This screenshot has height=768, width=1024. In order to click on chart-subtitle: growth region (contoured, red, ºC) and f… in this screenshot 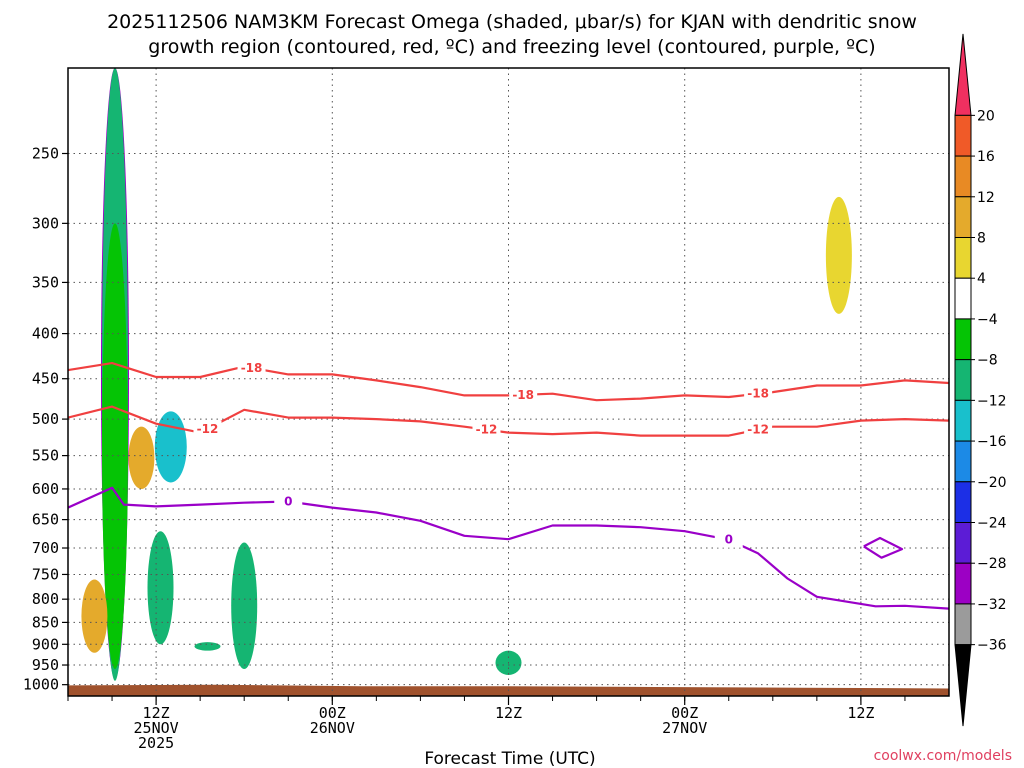, I will do `click(511, 47)`.